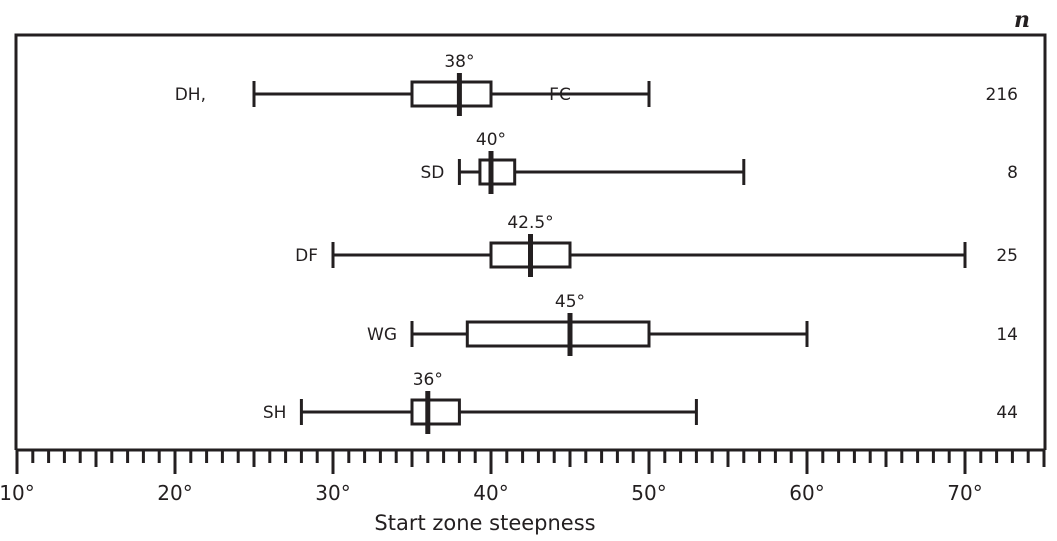 This screenshot has height=541, width=1057. I want to click on n-value: 14, so click(1007, 335).